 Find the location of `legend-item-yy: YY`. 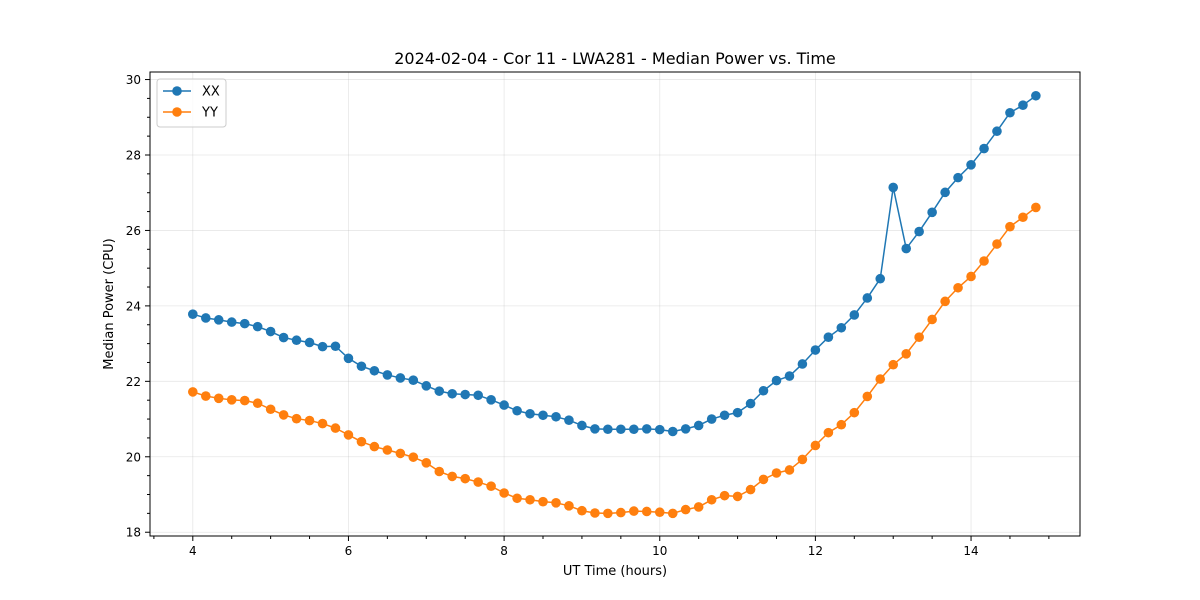

legend-item-yy: YY is located at coordinates (190, 113).